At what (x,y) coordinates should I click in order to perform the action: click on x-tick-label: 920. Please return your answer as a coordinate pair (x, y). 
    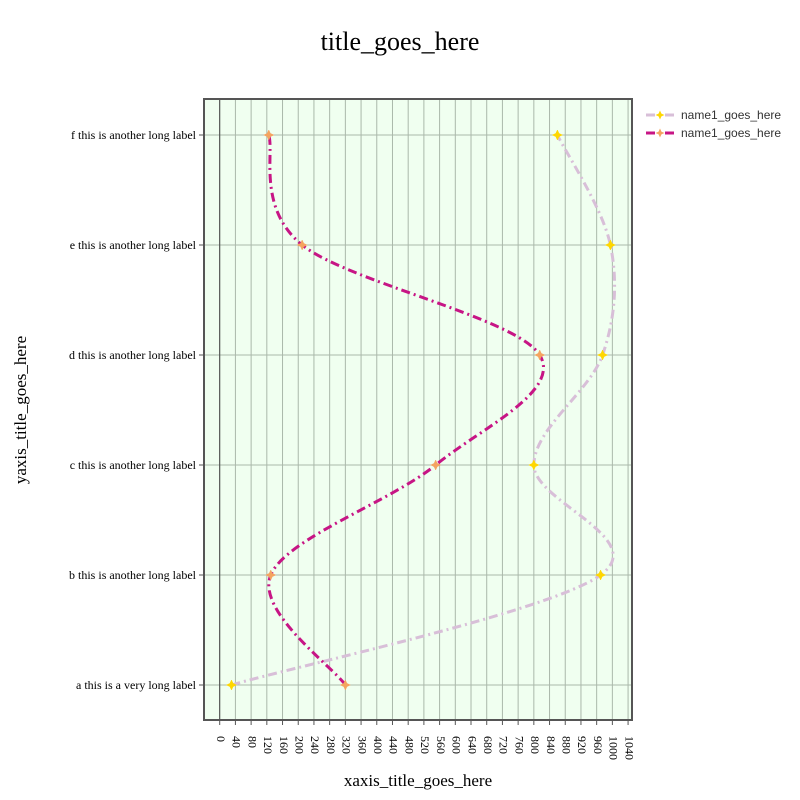
    Looking at the image, I should click on (582, 745).